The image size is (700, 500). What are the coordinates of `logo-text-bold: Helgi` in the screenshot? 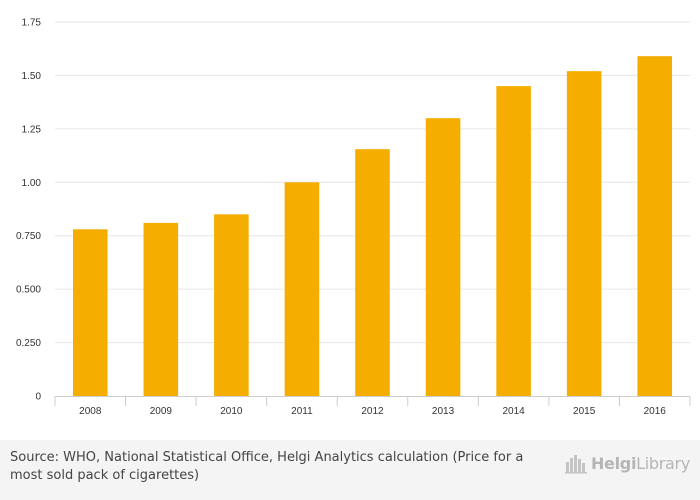 It's located at (613, 463).